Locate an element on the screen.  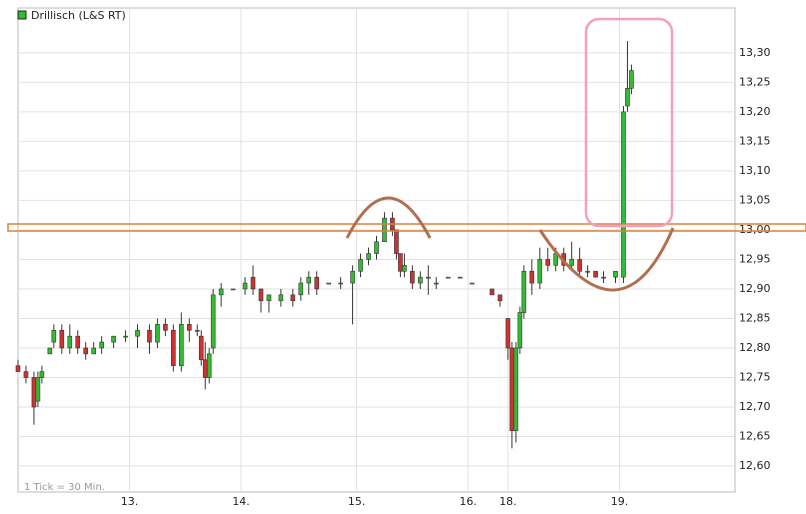
y-tick-label: 12,60 is located at coordinates (755, 465).